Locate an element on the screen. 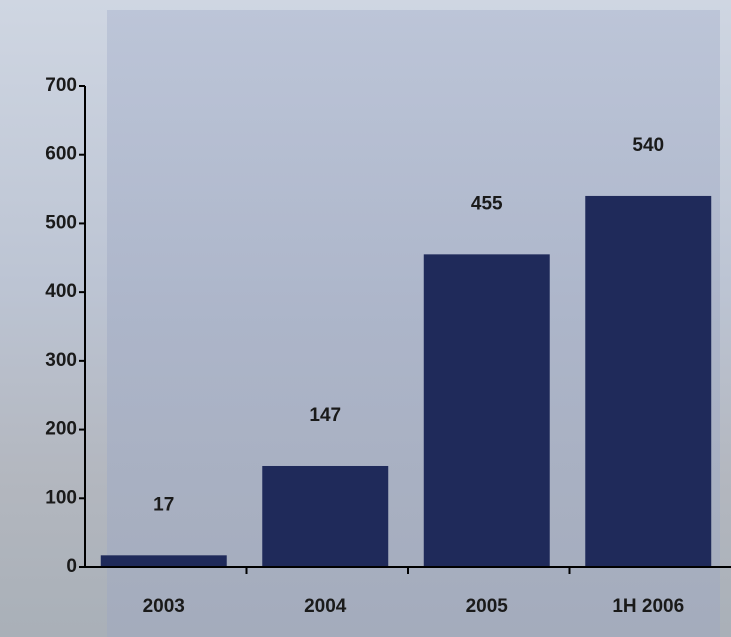  x-tick-label: 2003 is located at coordinates (164, 606).